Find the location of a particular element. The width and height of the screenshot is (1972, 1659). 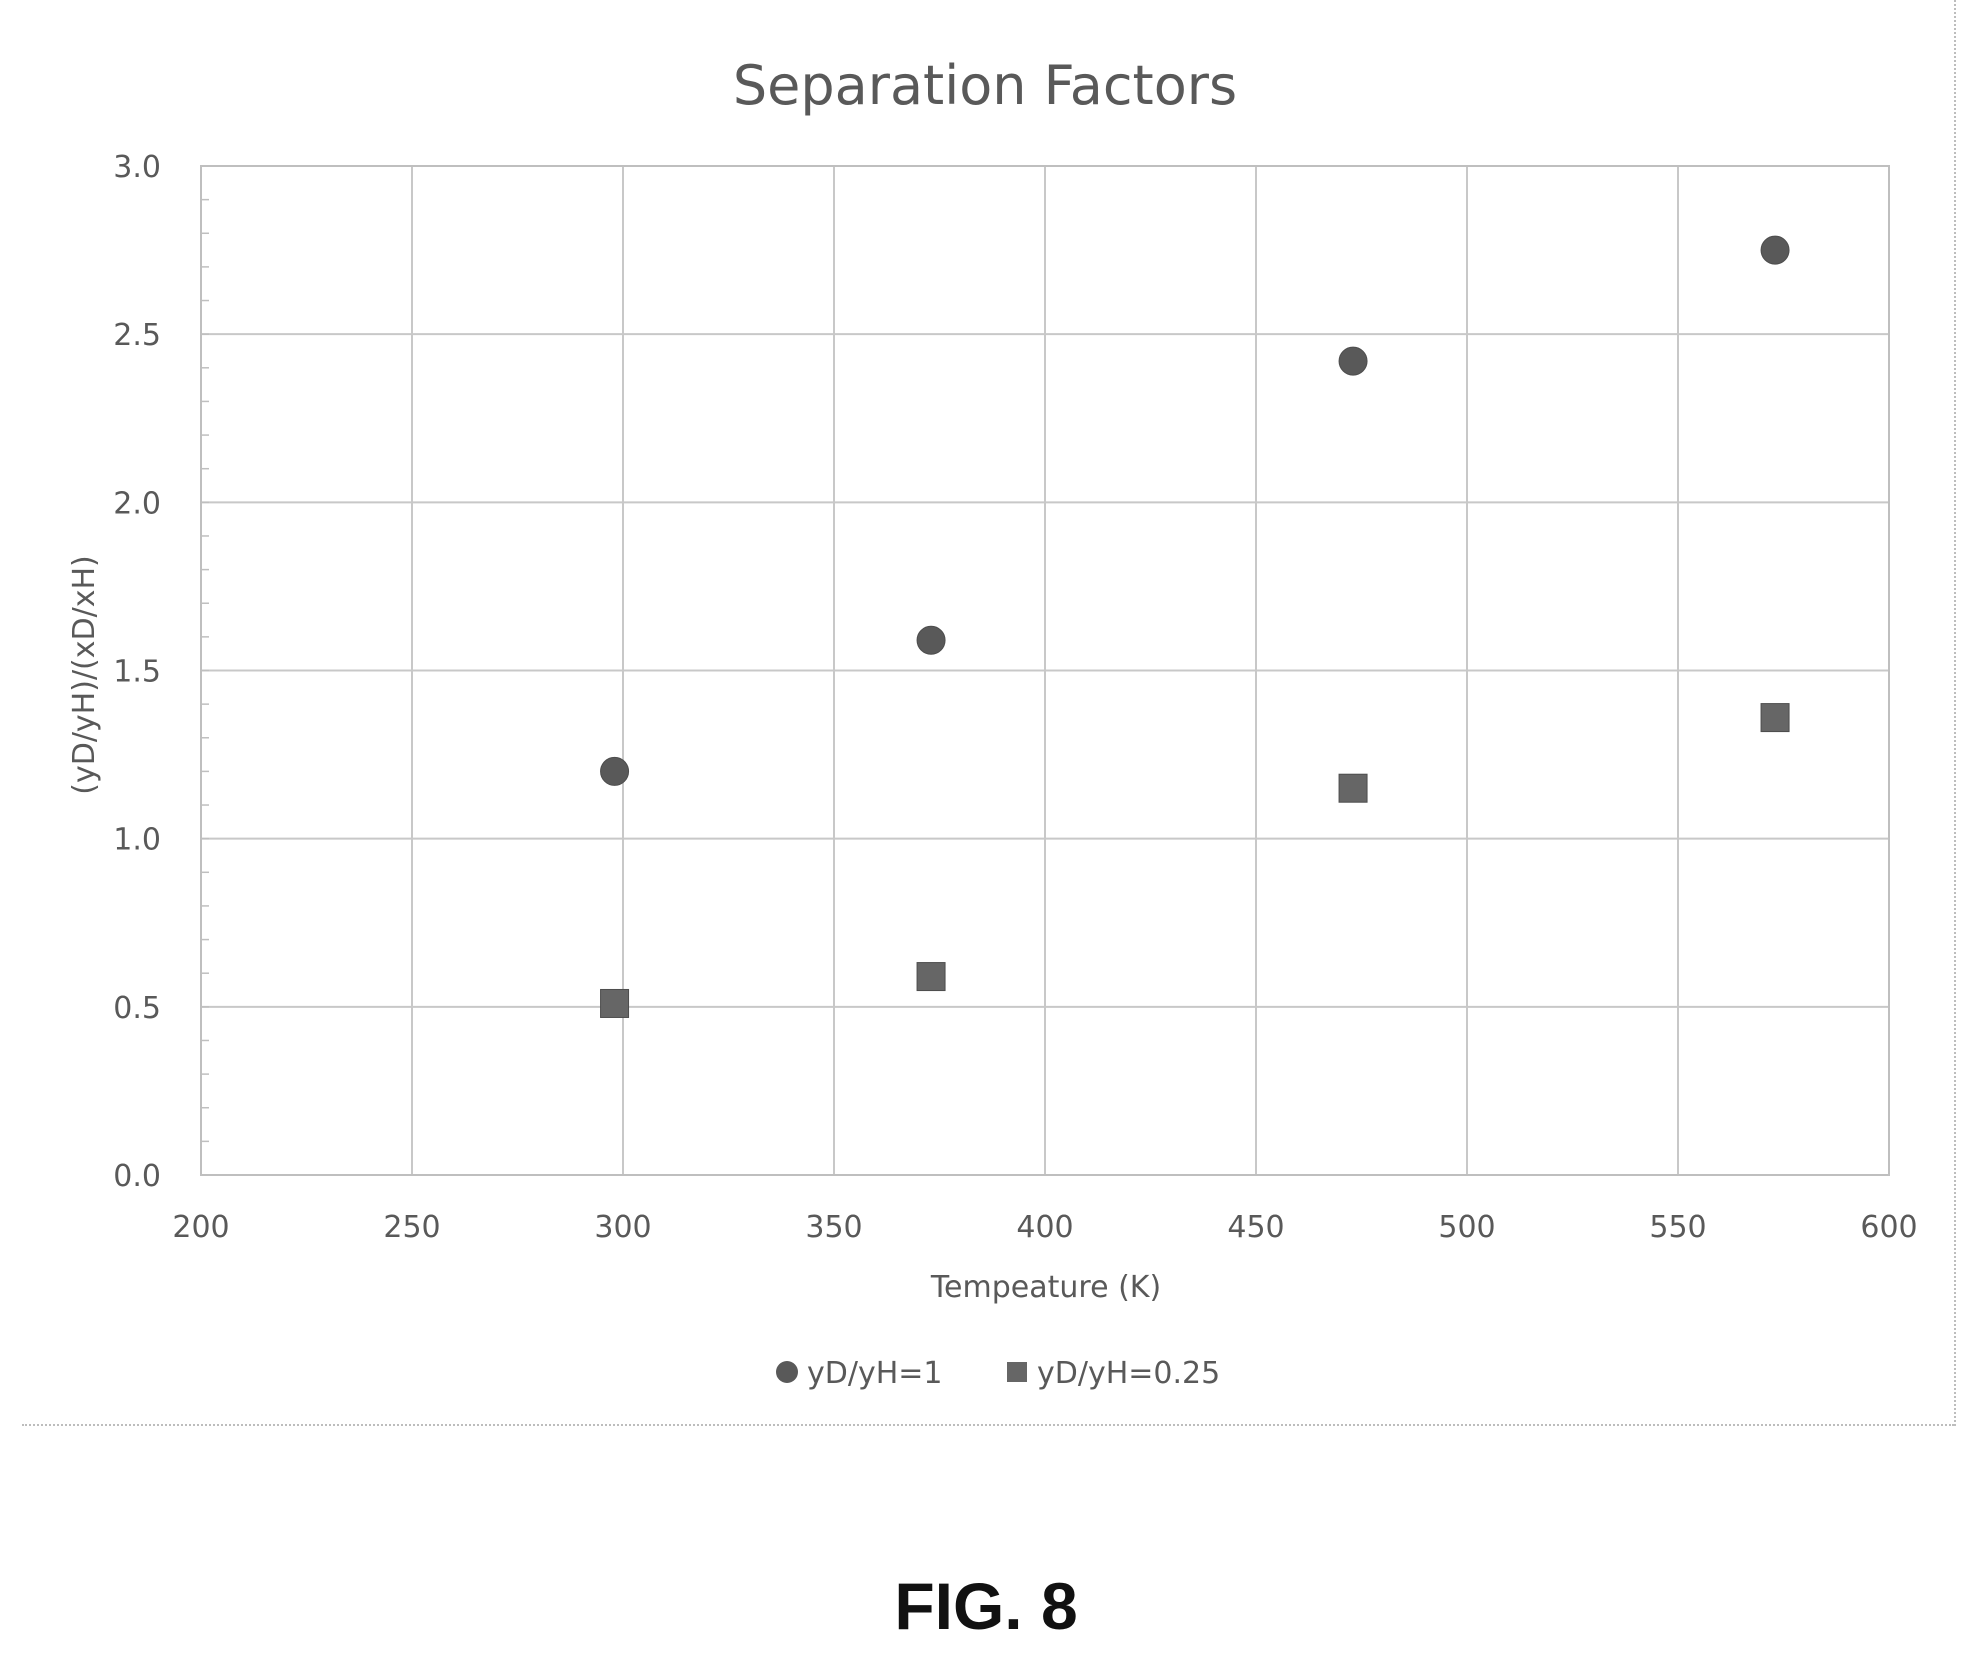

x-tick-label: 550 is located at coordinates (1677, 1227).